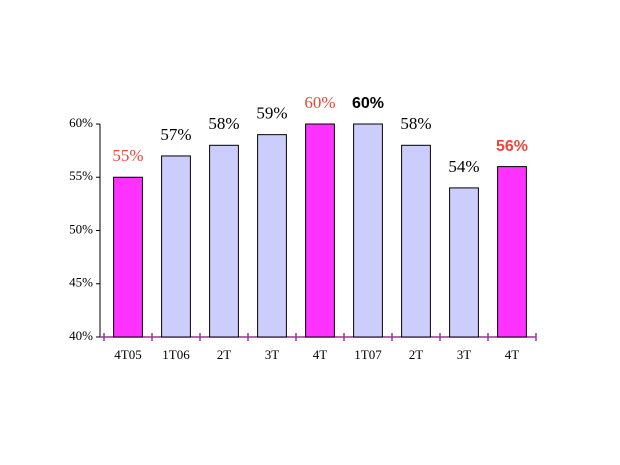  What do you see at coordinates (81, 122) in the screenshot?
I see `y-tick-label: 60%` at bounding box center [81, 122].